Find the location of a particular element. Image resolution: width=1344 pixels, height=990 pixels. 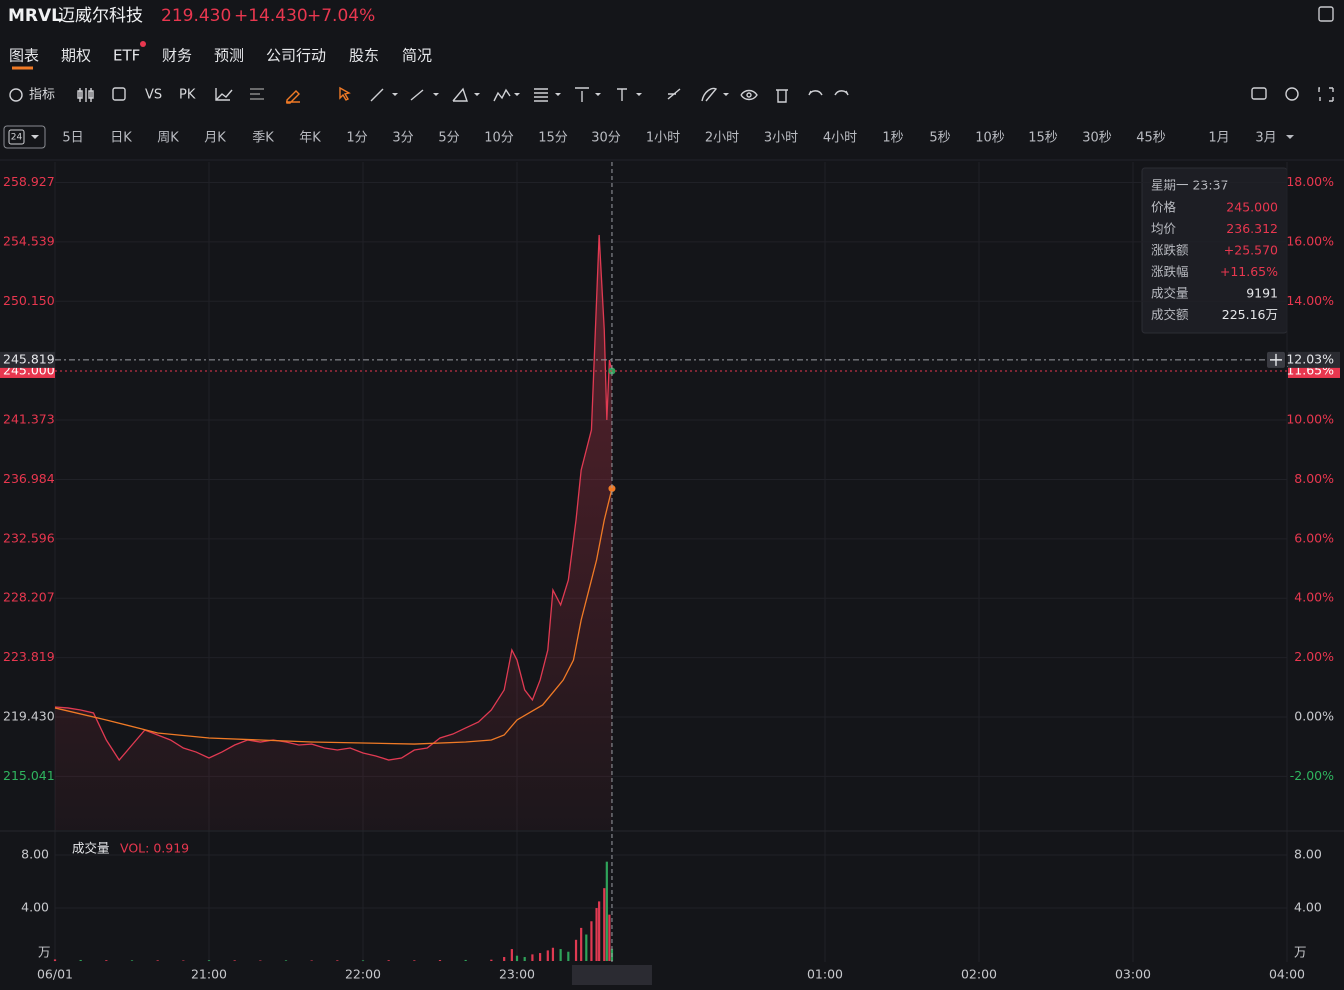

header: MRVL 迈威尔科技 219.430 +14.430 +7.04% is located at coordinates (671, 38).